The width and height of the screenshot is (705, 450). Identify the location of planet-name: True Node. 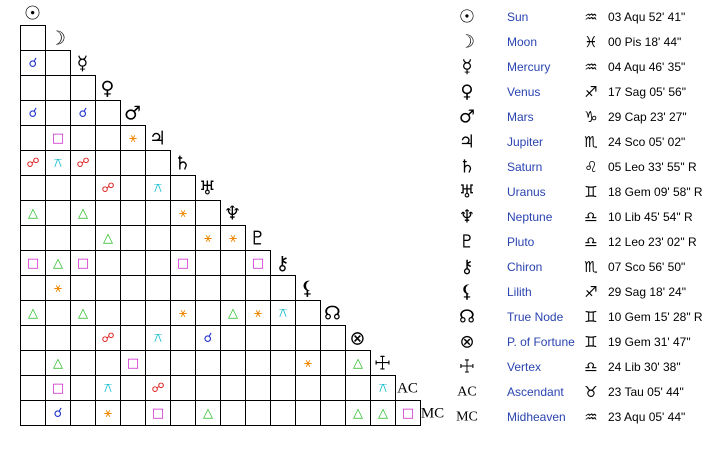
(535, 317).